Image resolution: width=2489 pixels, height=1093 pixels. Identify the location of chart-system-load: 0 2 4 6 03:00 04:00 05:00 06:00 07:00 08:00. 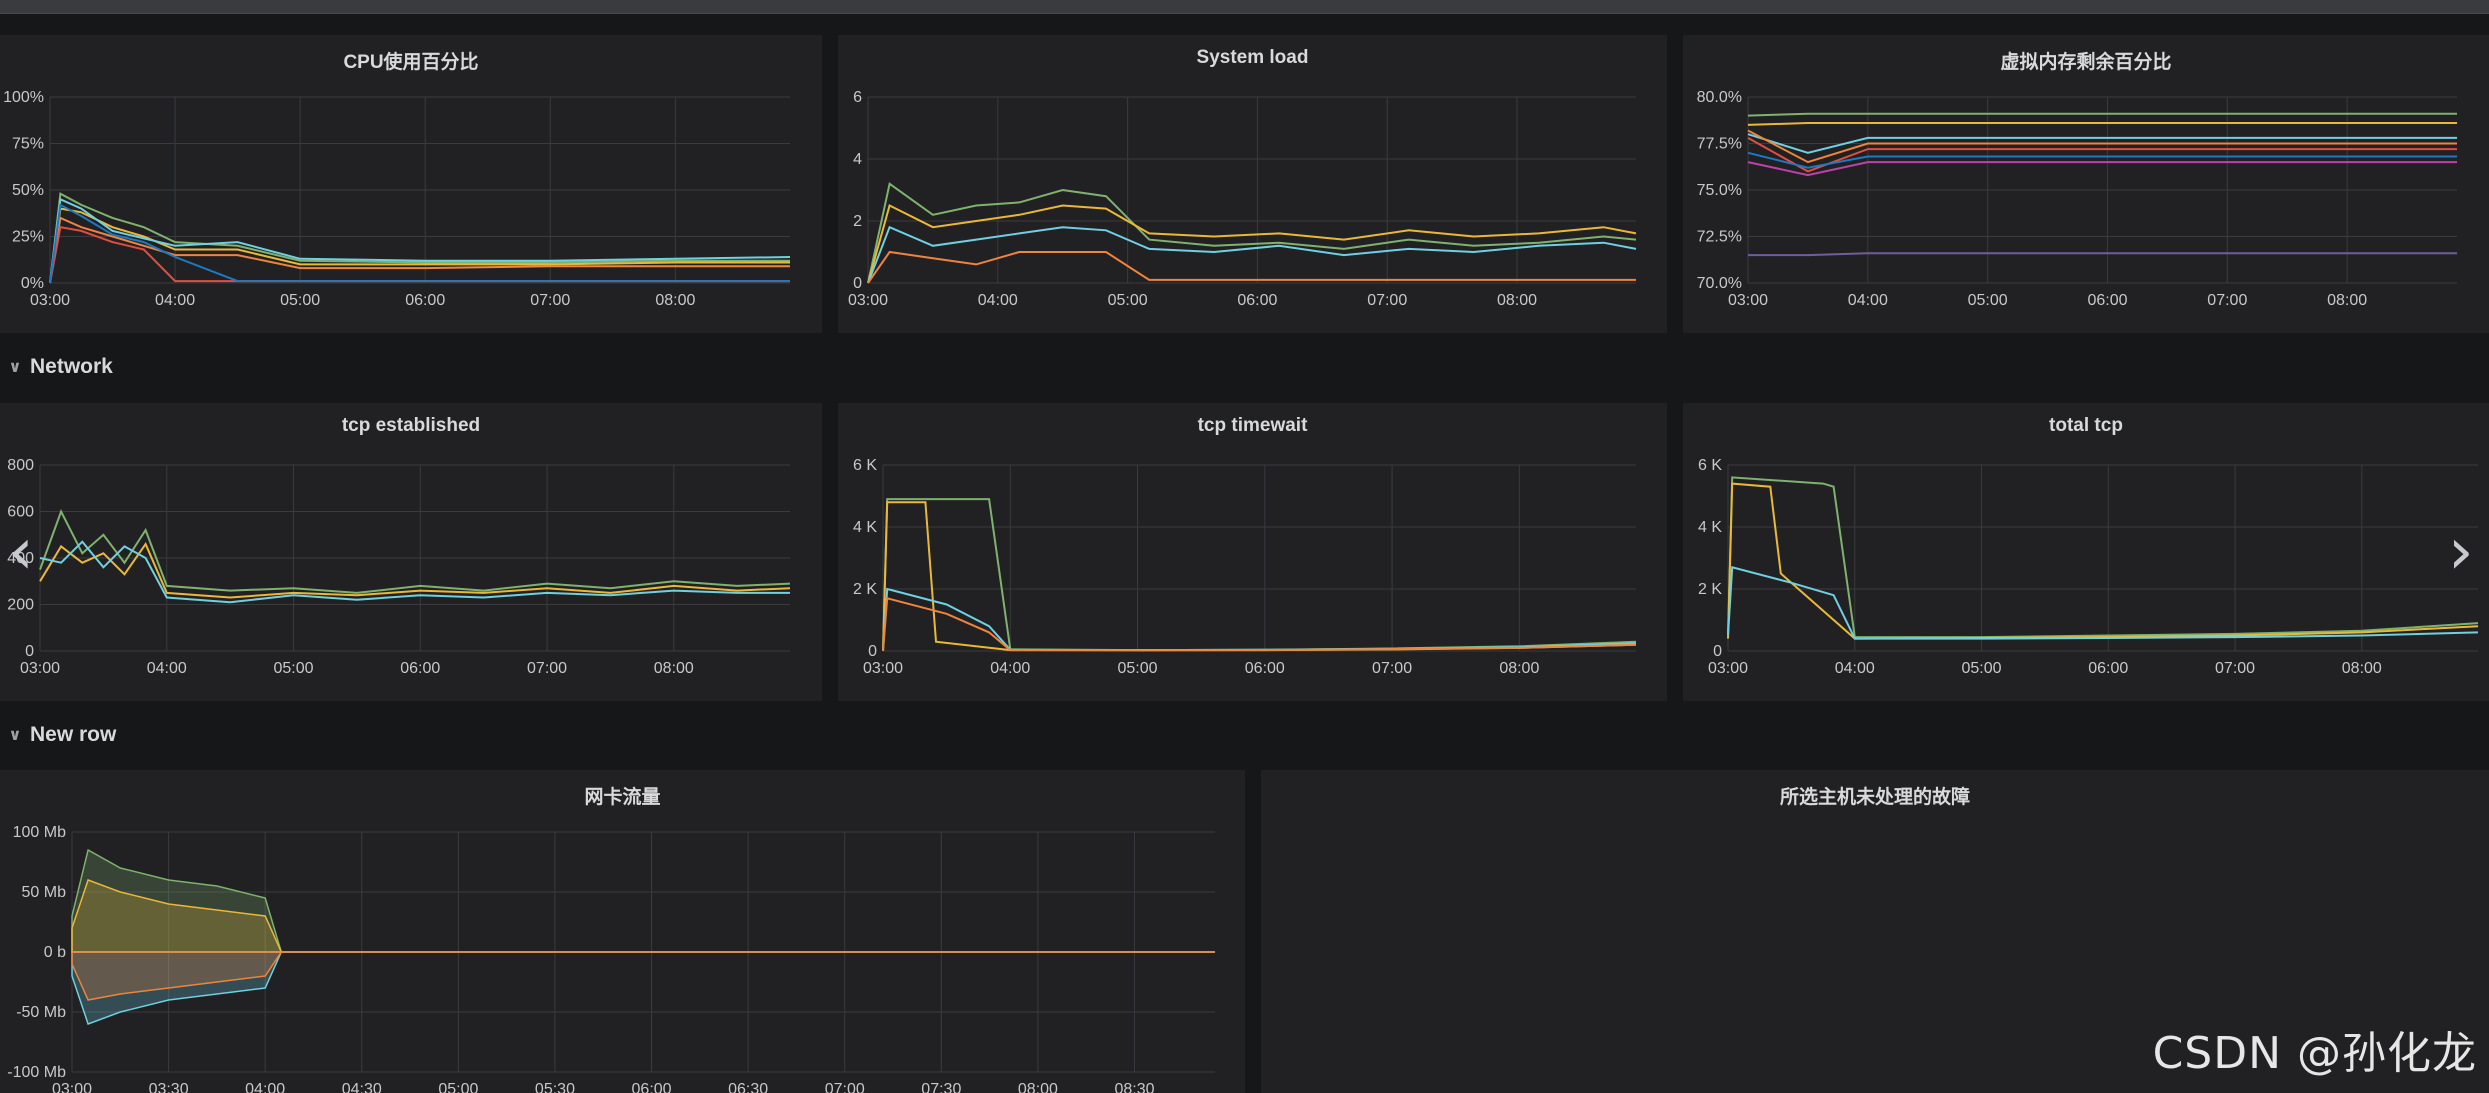
(1242, 199).